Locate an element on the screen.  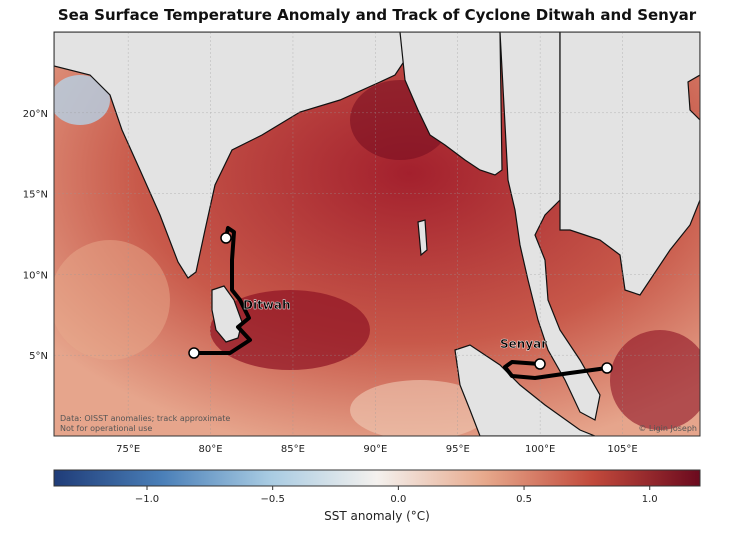
lat-tick-label: 15°N is located at coordinates (35, 195).